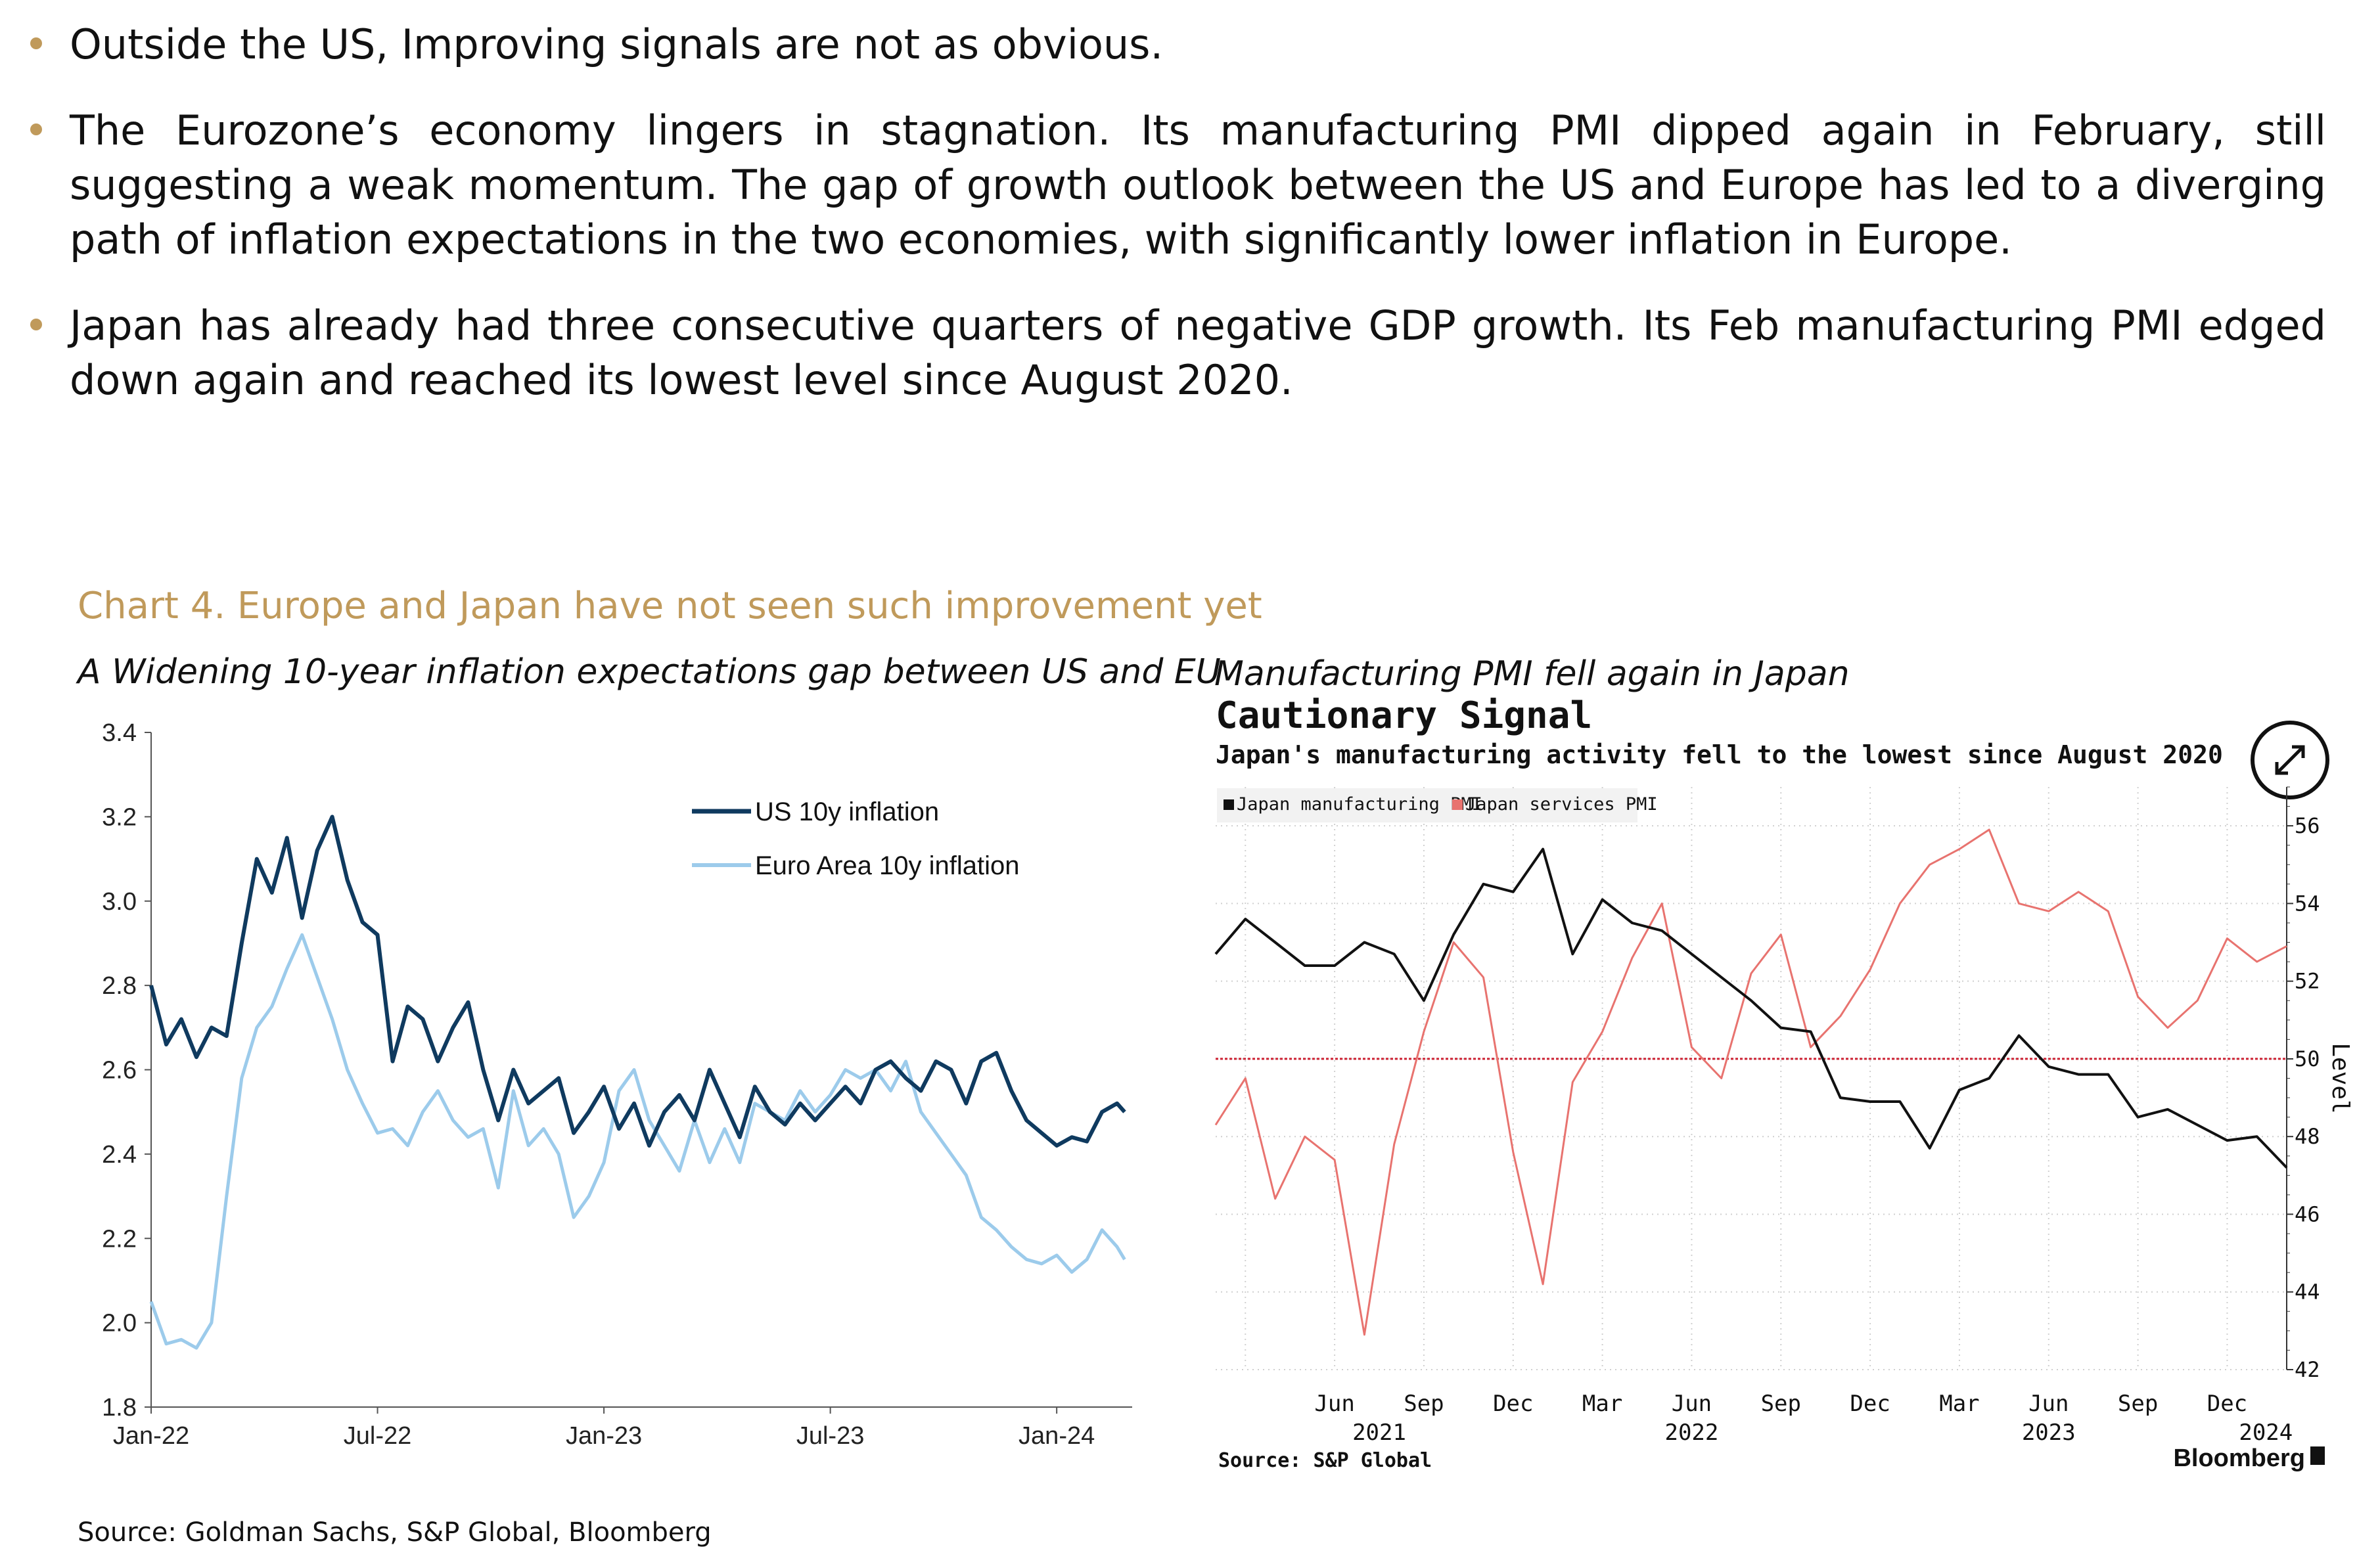  What do you see at coordinates (2339, 1077) in the screenshot?
I see `y-axis-label: Level` at bounding box center [2339, 1077].